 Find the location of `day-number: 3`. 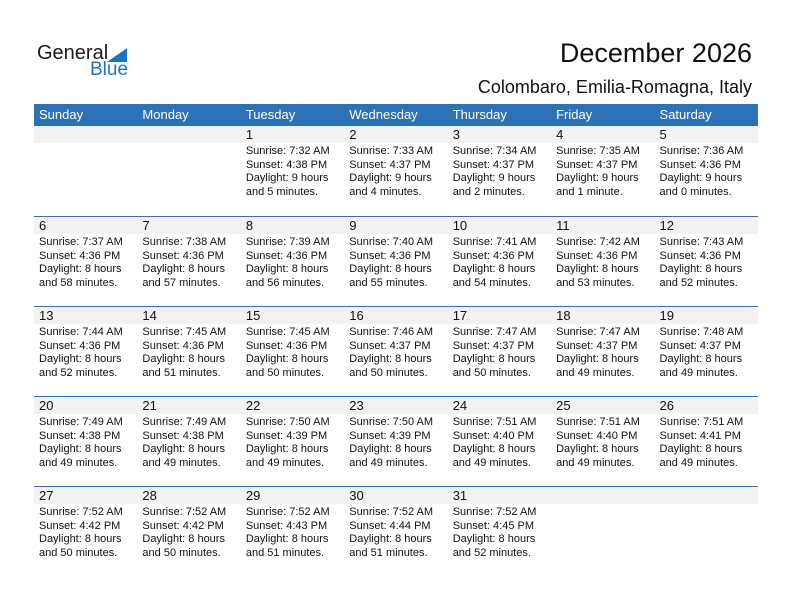

day-number: 3 is located at coordinates (456, 134).